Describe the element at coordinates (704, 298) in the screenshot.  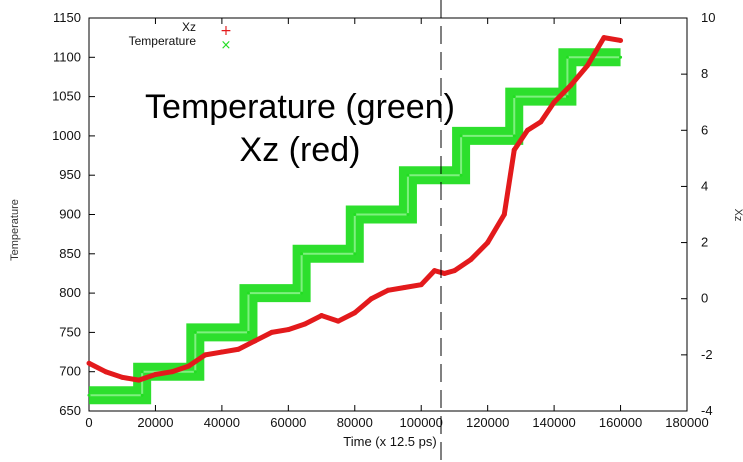
I see `y-right-tick-label: 0` at that location.